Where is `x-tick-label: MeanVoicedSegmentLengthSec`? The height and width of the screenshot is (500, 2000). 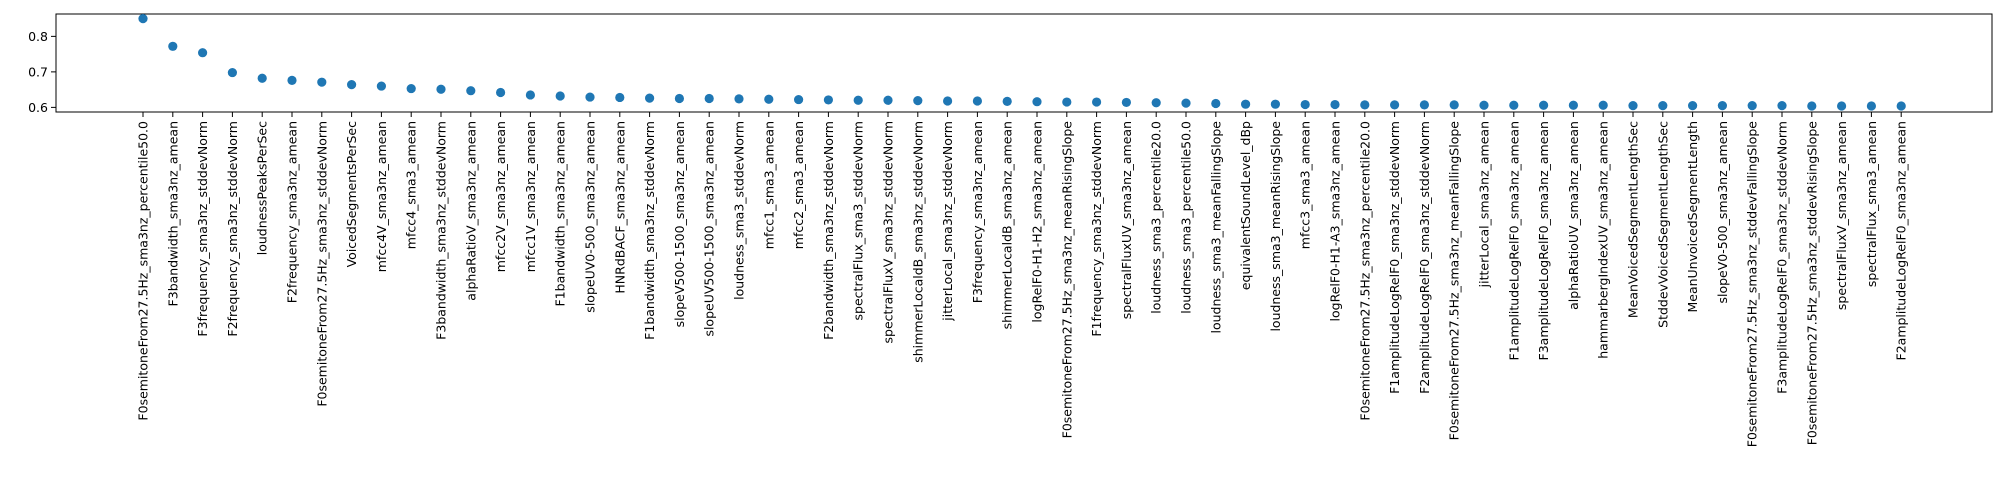 x-tick-label: MeanVoicedSegmentLengthSec is located at coordinates (1633, 219).